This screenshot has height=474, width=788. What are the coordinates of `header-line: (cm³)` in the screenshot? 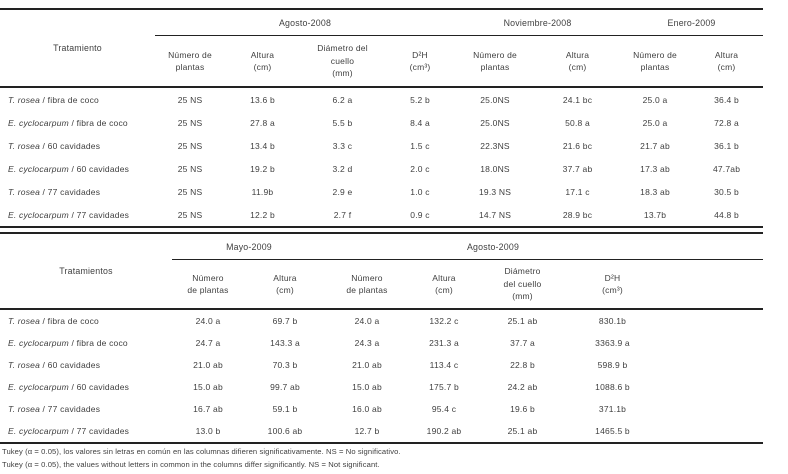 It's located at (420, 67).